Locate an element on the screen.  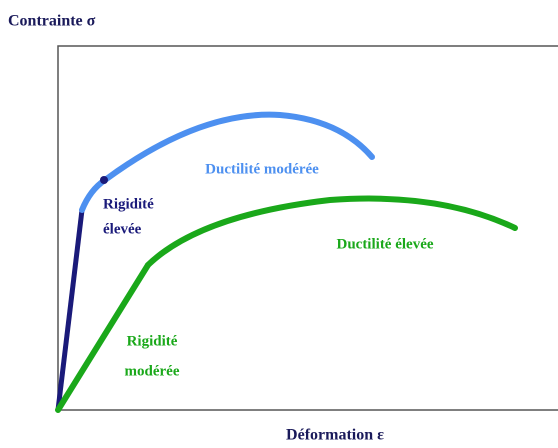
curve-label: Ductilité élevée is located at coordinates (384, 244).